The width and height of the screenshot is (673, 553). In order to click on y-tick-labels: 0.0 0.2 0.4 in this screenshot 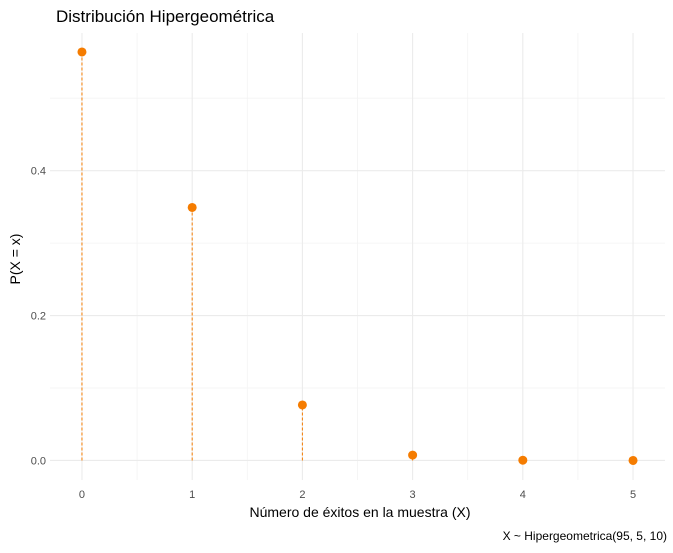, I will do `click(38, 317)`.